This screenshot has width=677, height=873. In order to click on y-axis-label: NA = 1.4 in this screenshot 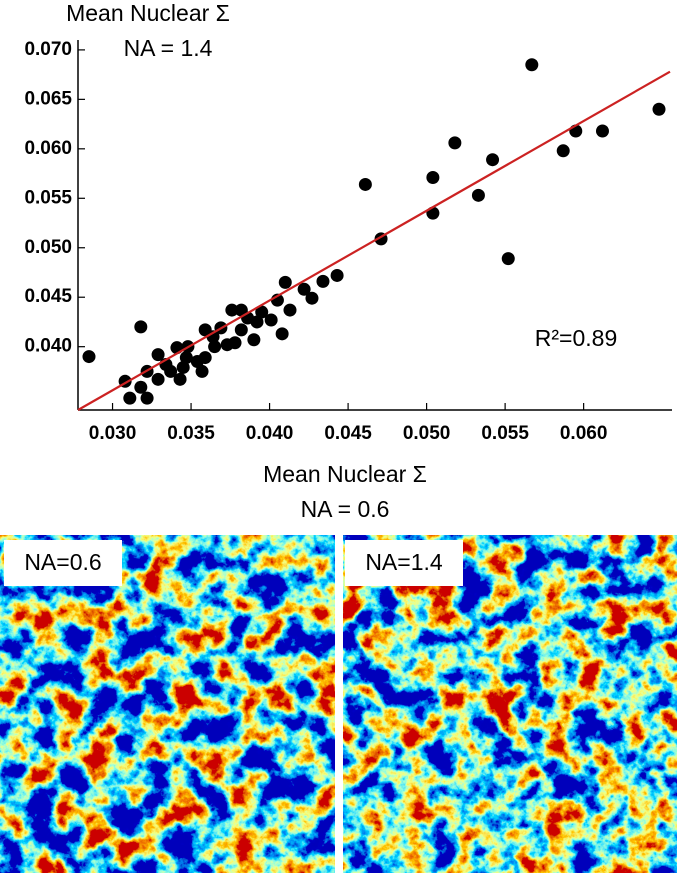, I will do `click(168, 48)`.